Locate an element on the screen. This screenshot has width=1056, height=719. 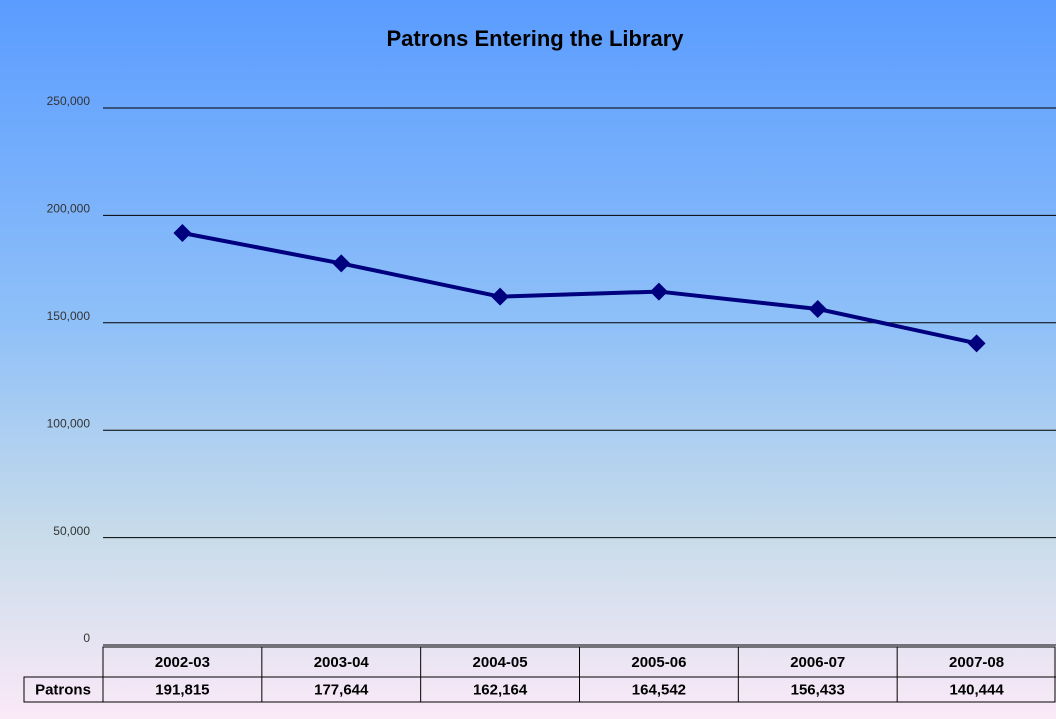
legend-label: Patrons is located at coordinates (63, 689).